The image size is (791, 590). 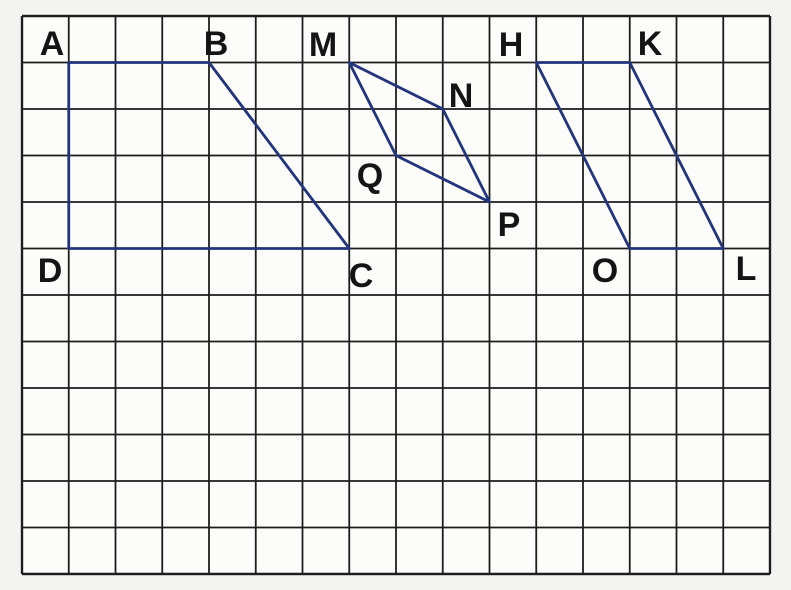 What do you see at coordinates (323, 45) in the screenshot?
I see `vertex-label-m: M` at bounding box center [323, 45].